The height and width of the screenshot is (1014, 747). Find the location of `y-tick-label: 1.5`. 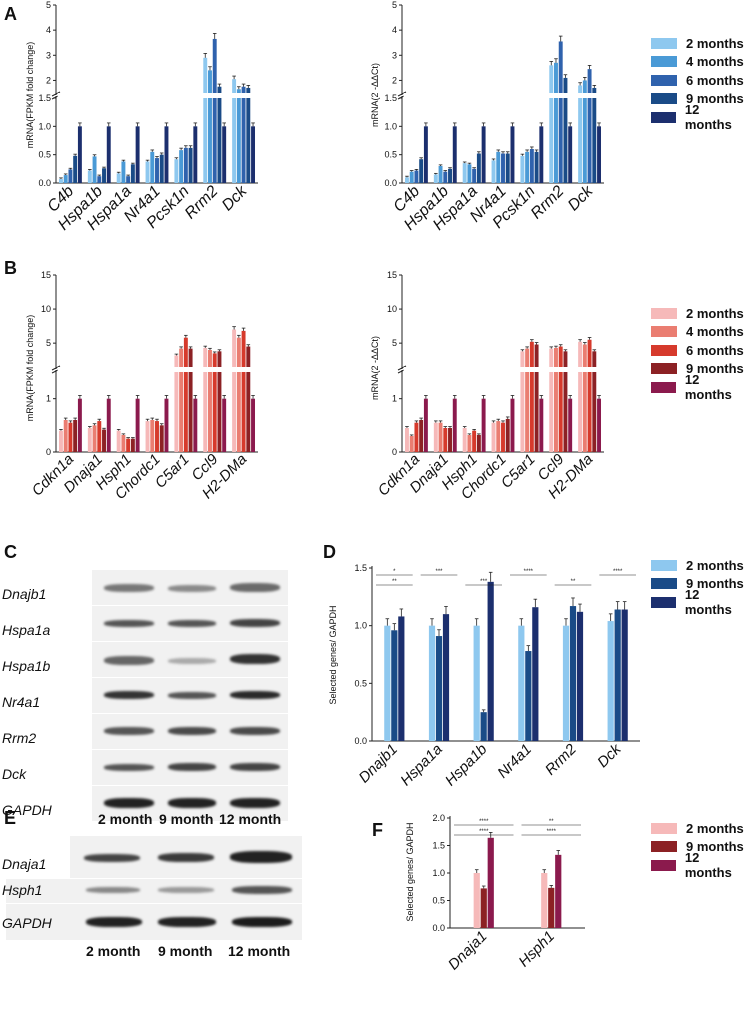

y-tick-label: 1.5 is located at coordinates (44, 98).